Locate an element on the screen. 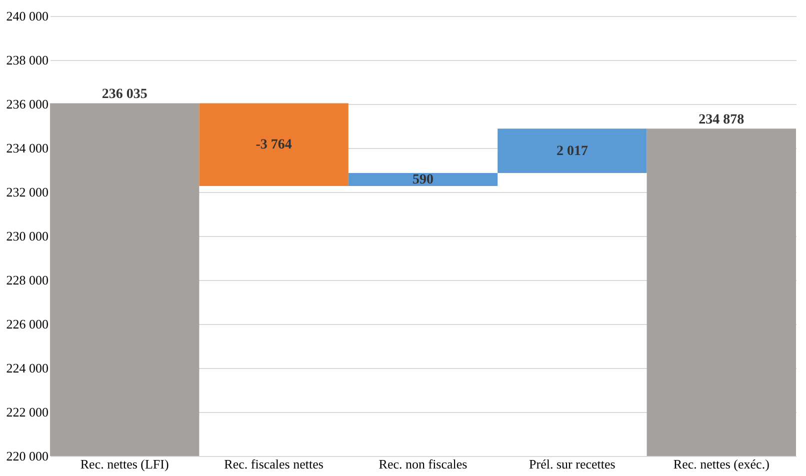  data-label: 590 is located at coordinates (423, 180).